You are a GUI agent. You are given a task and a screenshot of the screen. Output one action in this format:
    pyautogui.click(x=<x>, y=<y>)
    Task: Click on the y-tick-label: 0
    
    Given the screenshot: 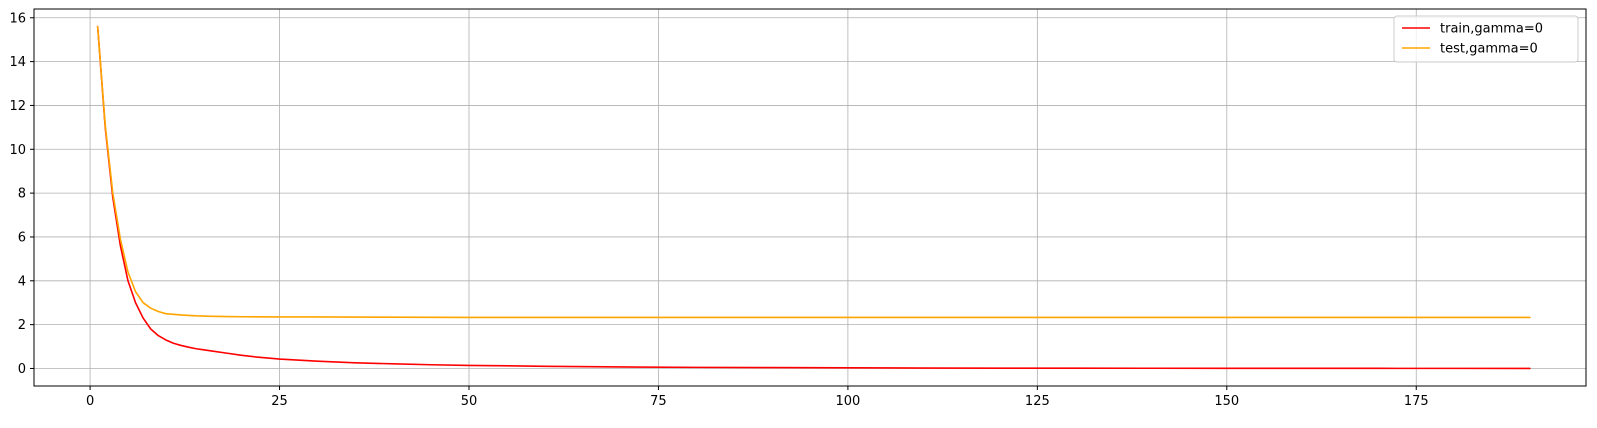 What is the action you would take?
    pyautogui.click(x=22, y=369)
    